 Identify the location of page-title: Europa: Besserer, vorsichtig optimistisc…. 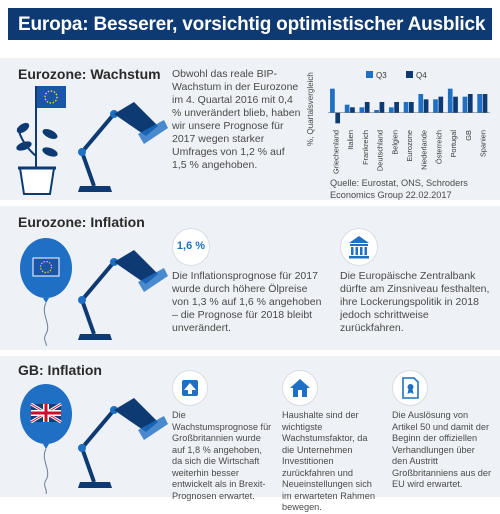
(252, 24).